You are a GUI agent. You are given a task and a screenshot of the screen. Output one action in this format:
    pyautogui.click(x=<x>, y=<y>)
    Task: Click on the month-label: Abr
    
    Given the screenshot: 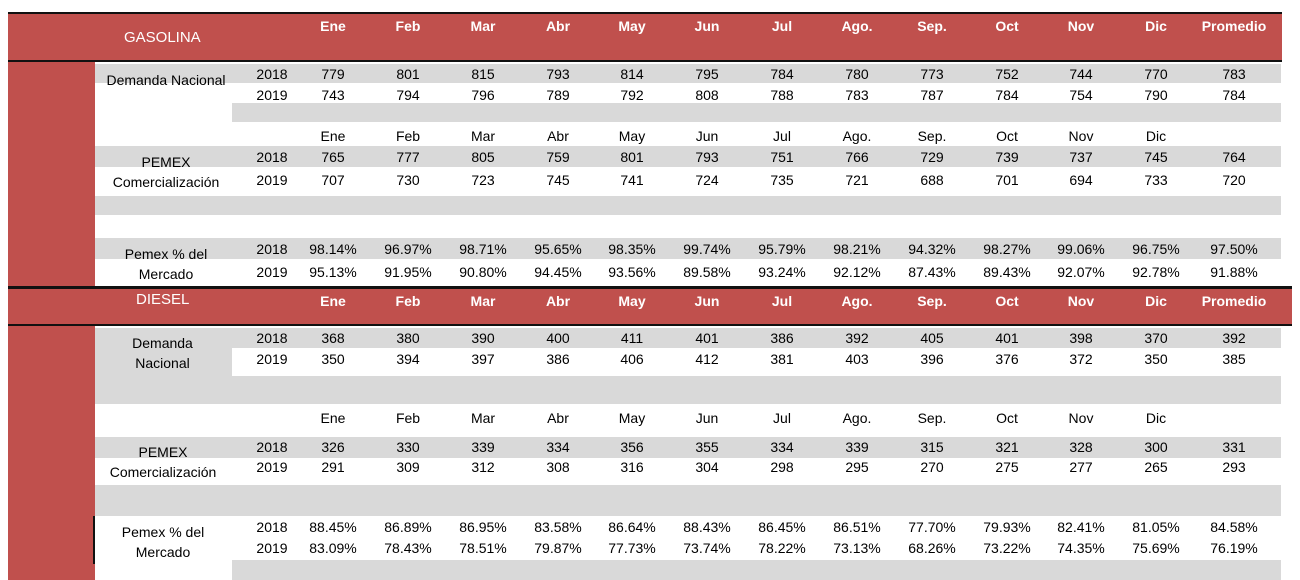 What is the action you would take?
    pyautogui.click(x=558, y=136)
    